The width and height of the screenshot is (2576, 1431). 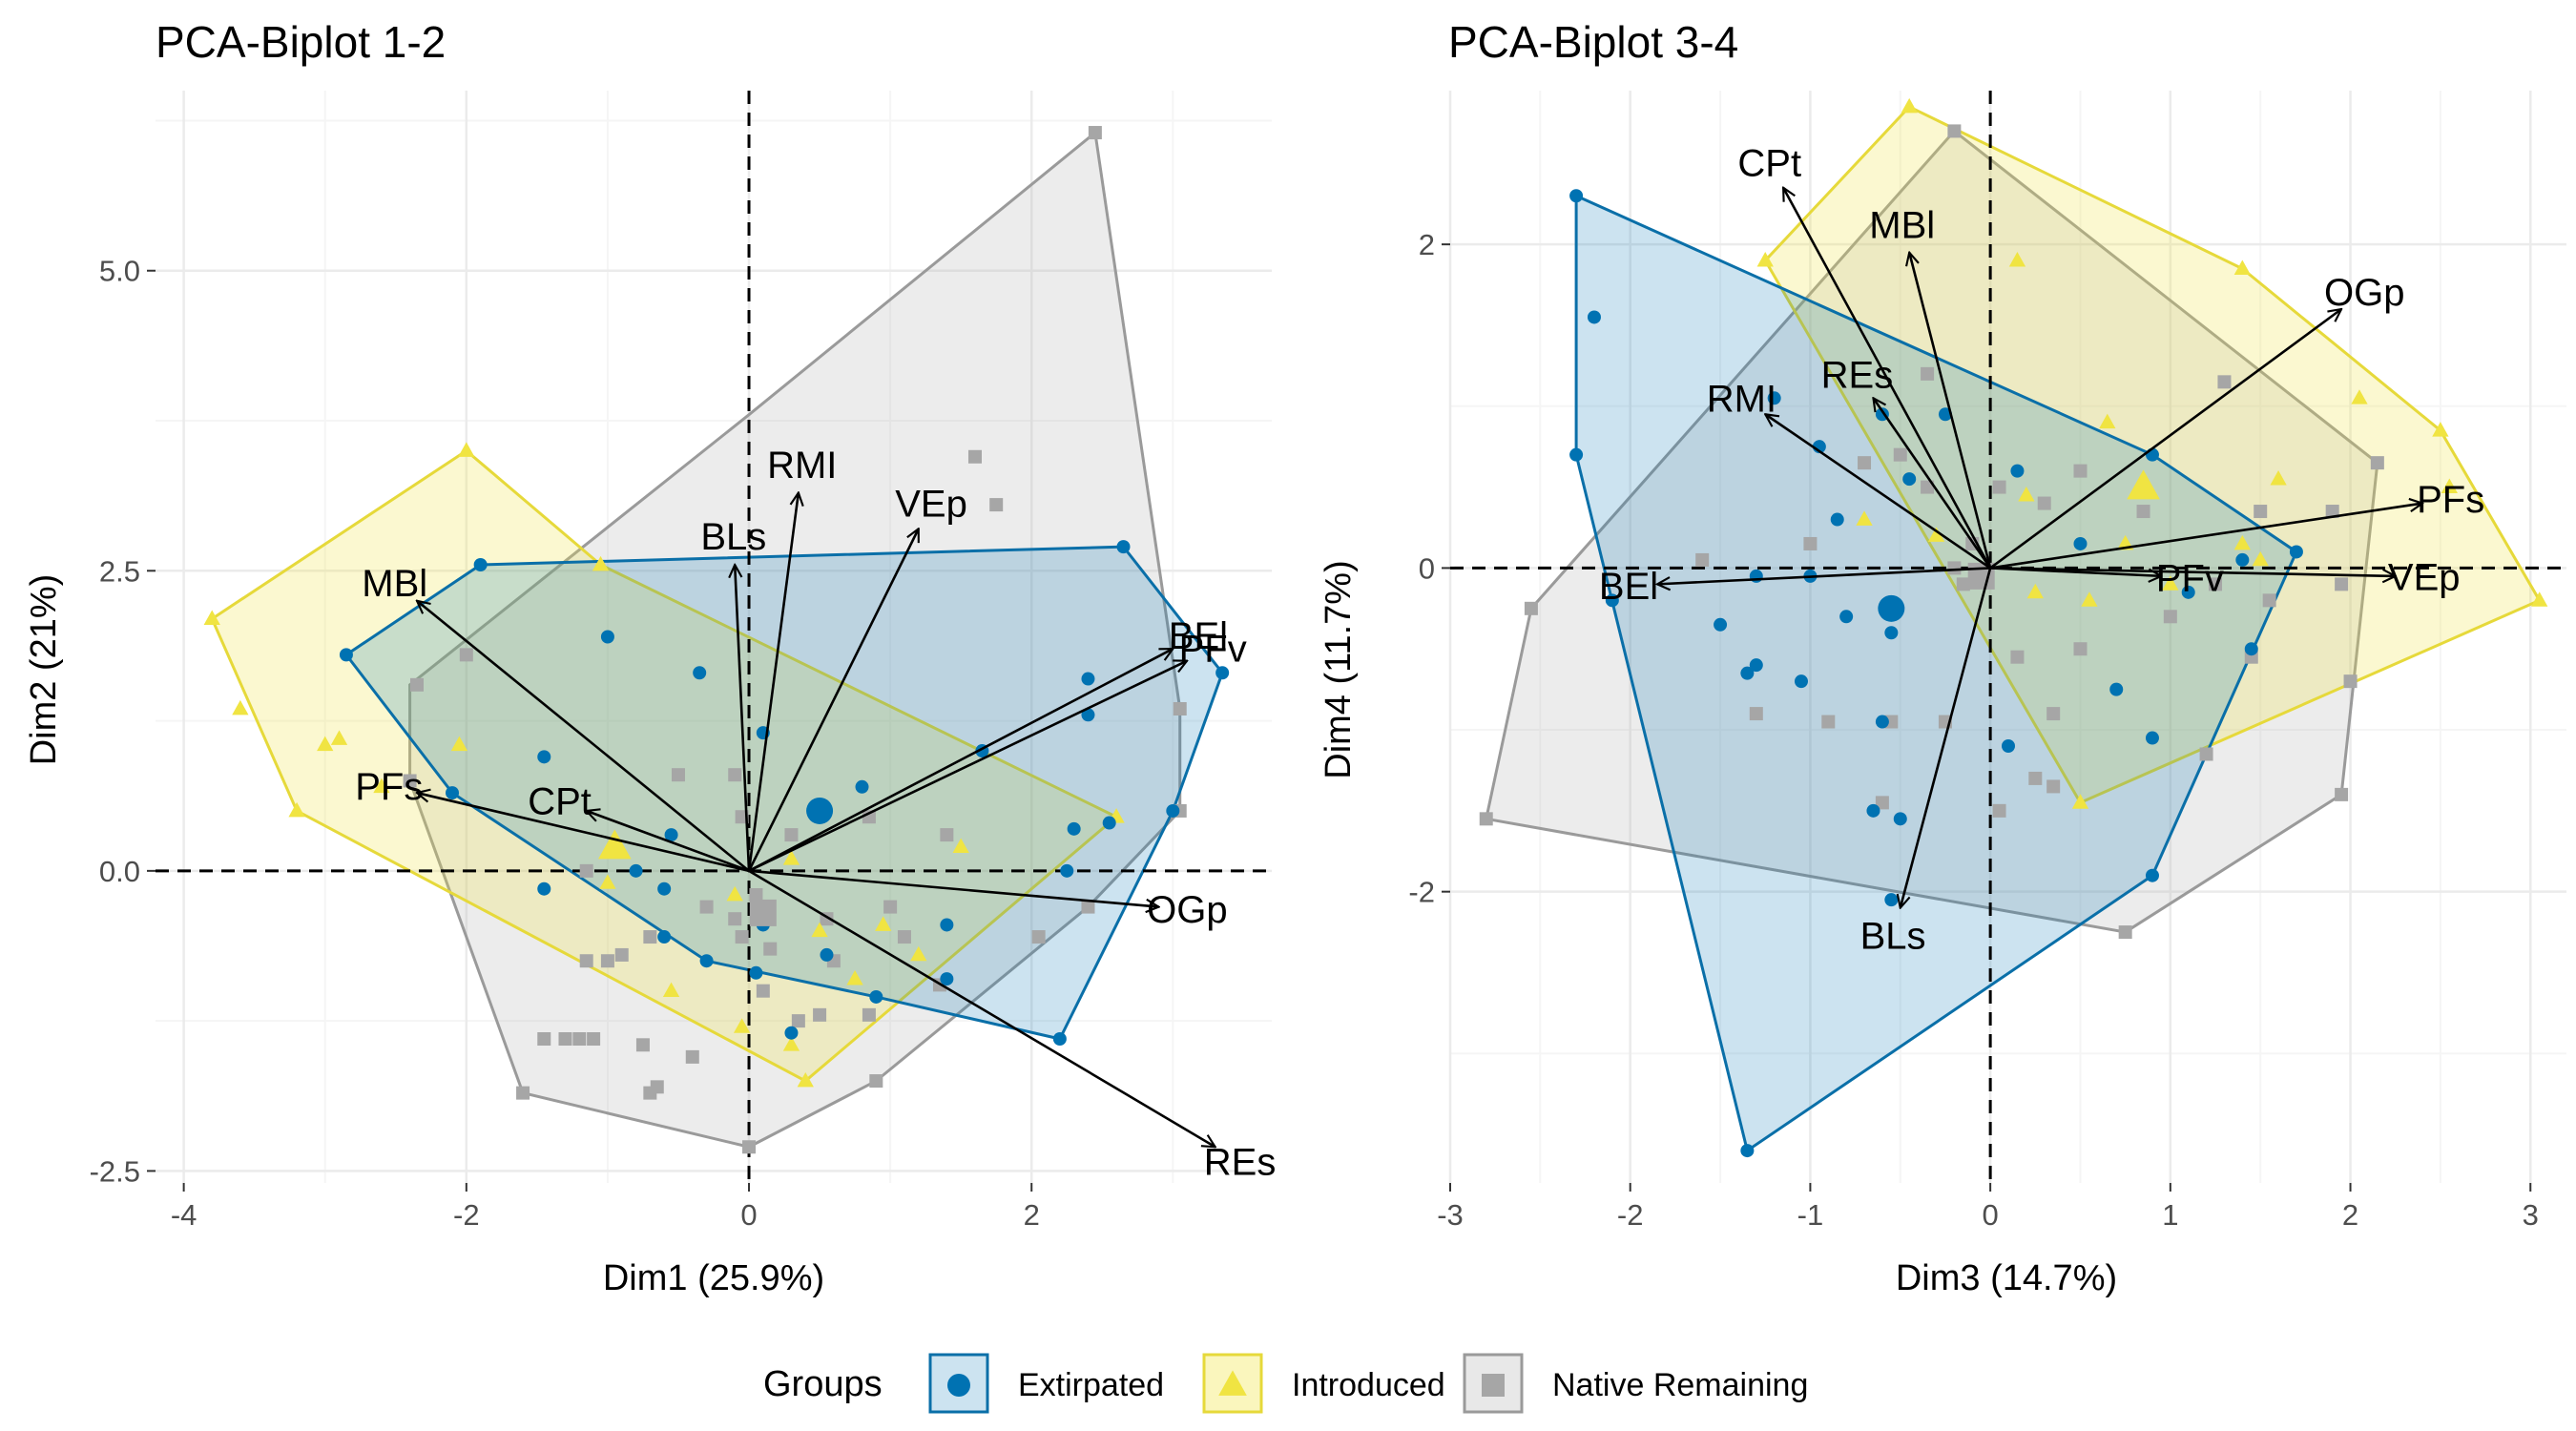 I want to click on y-tick-label: 0.0, so click(x=119, y=872).